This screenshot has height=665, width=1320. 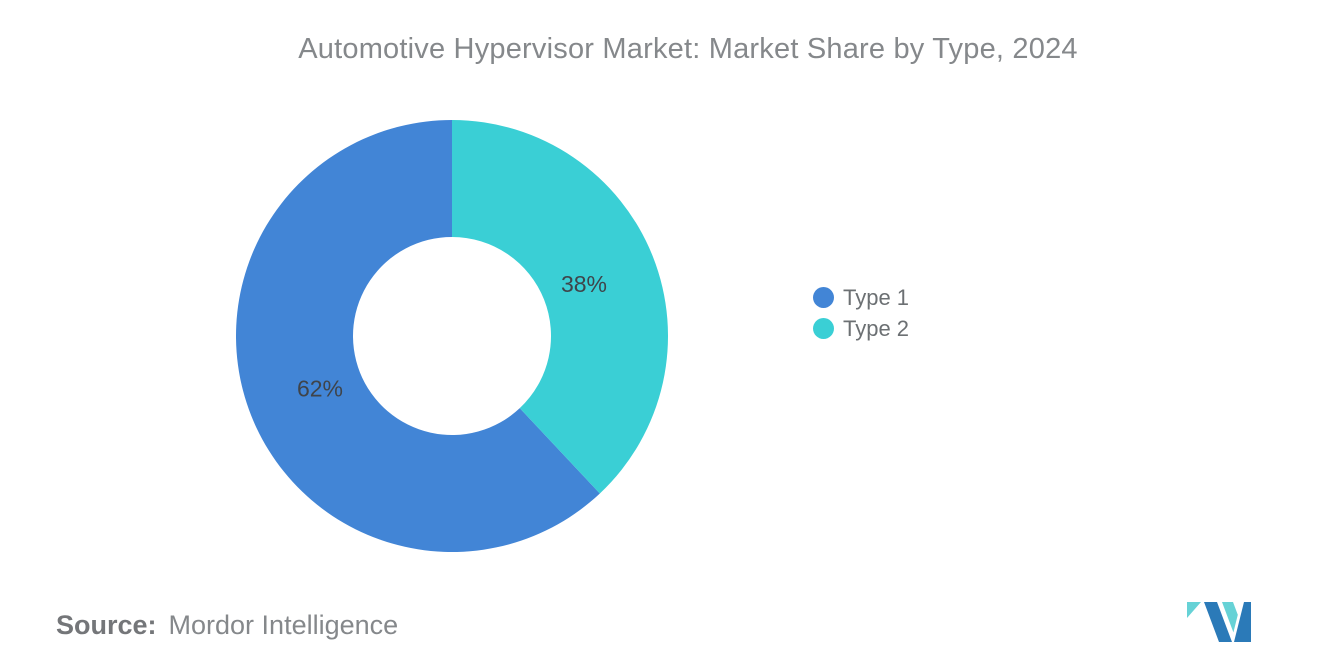 What do you see at coordinates (584, 284) in the screenshot?
I see `slice-label-type-2: 38%` at bounding box center [584, 284].